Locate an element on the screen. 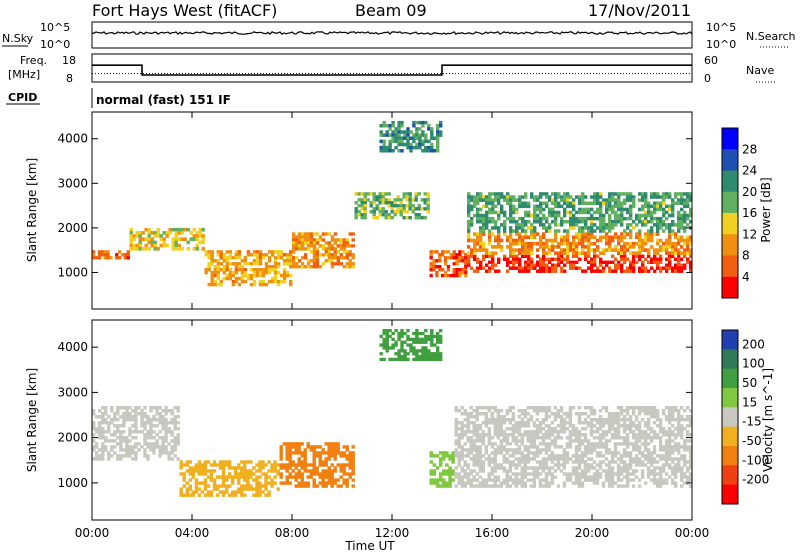 The image size is (800, 554). time-tick-label: 04:00 is located at coordinates (192, 533).